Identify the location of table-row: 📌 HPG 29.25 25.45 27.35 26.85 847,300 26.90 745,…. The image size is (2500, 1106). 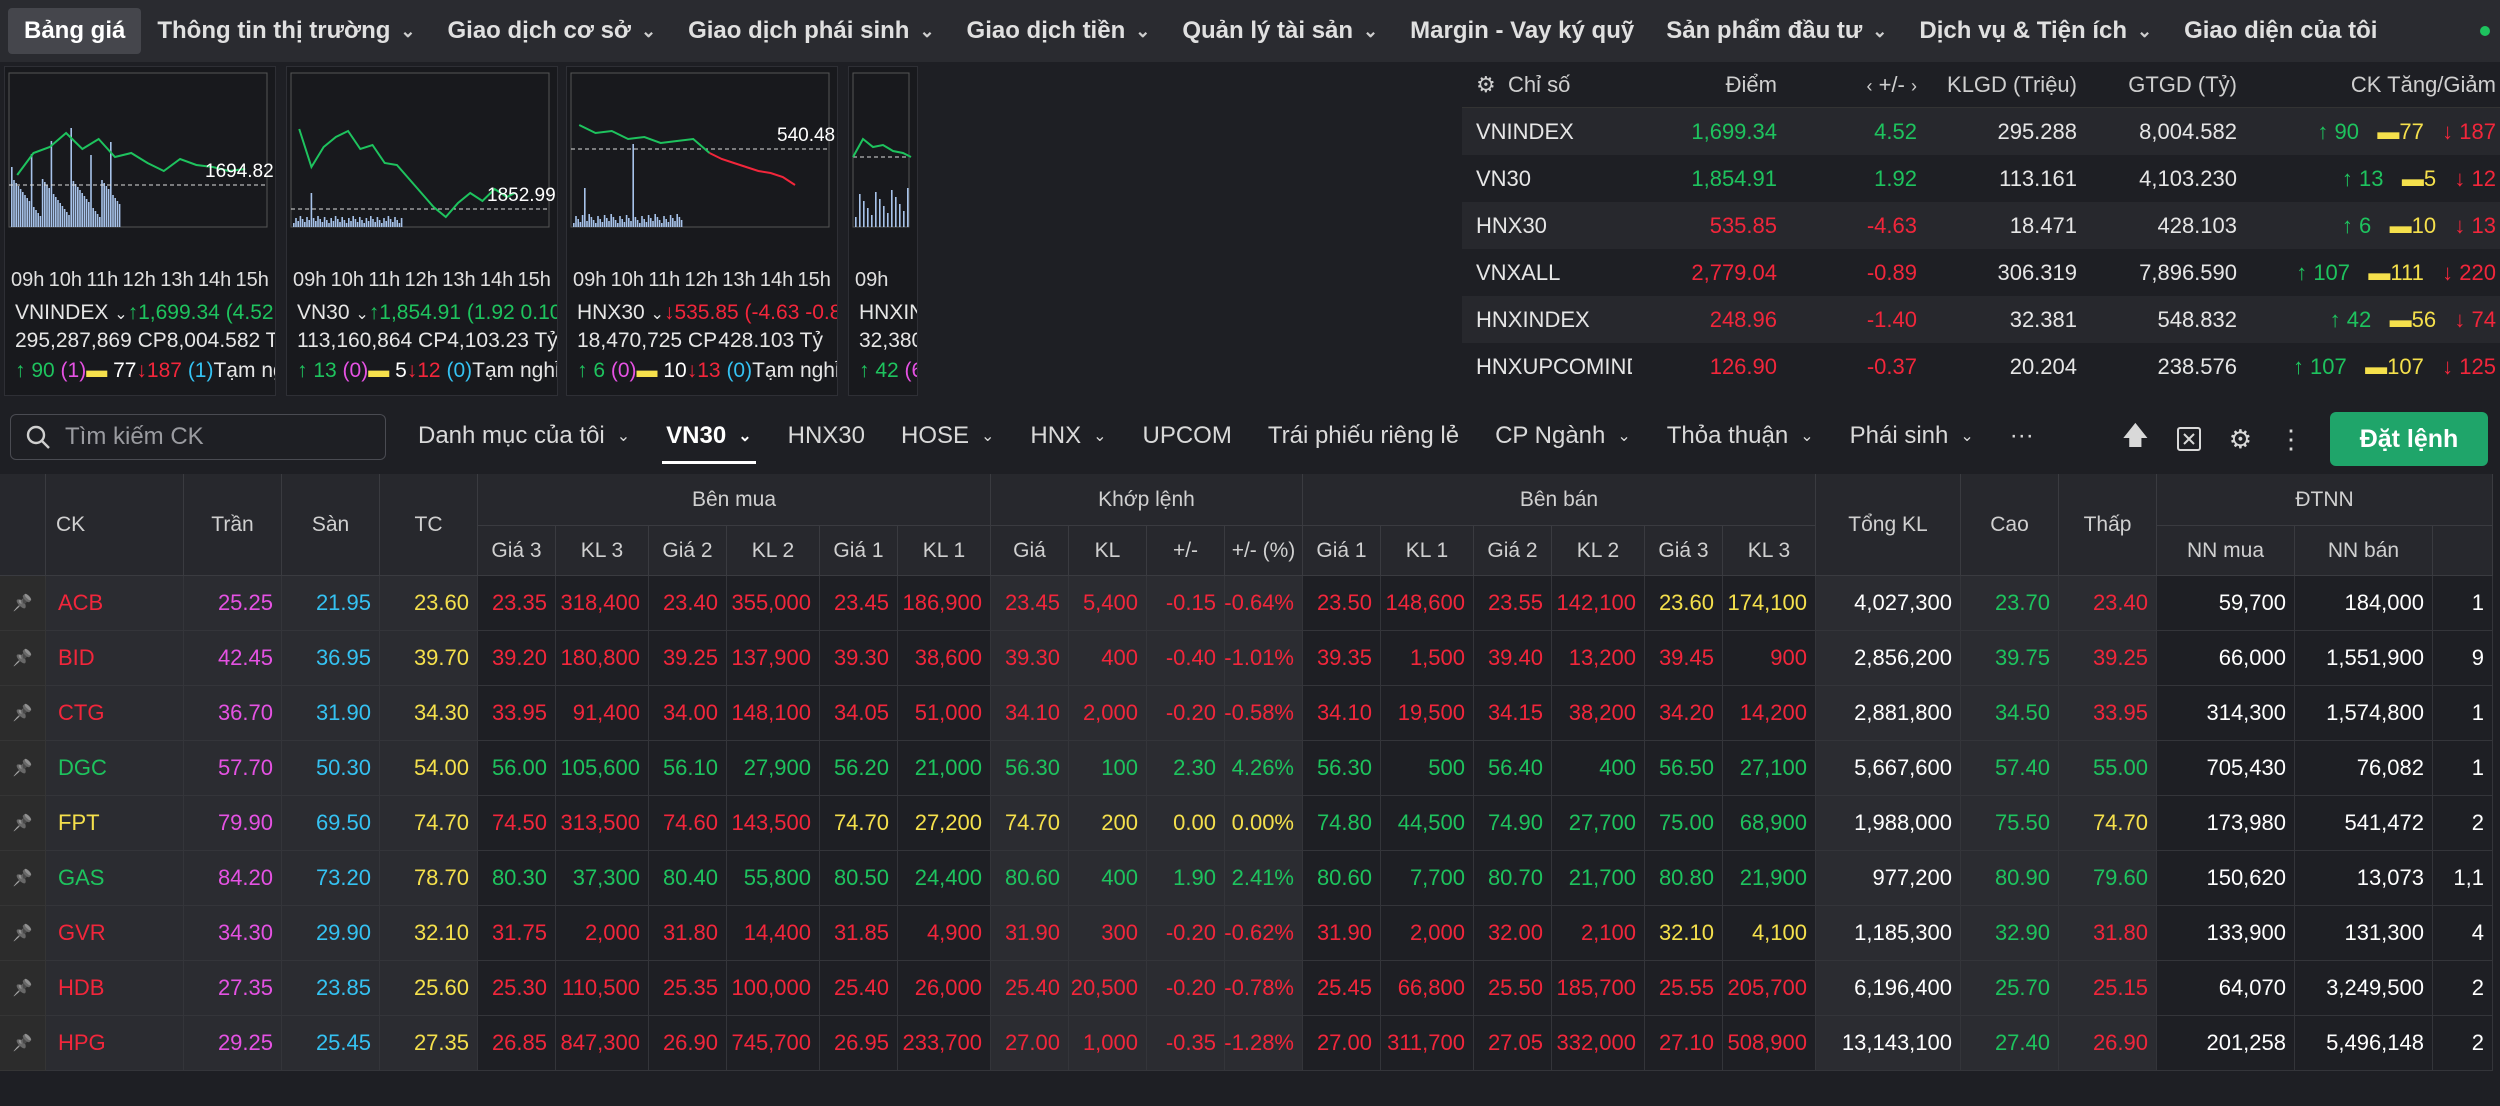
(1246, 1043).